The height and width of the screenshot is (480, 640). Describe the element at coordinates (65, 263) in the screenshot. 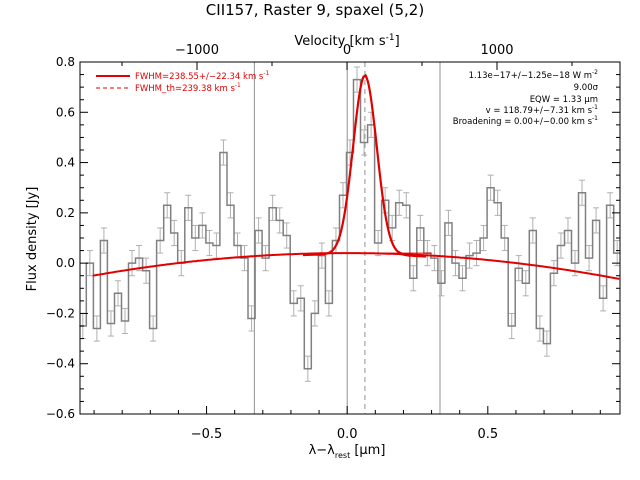

I see `y-tick-label: 0.0` at that location.